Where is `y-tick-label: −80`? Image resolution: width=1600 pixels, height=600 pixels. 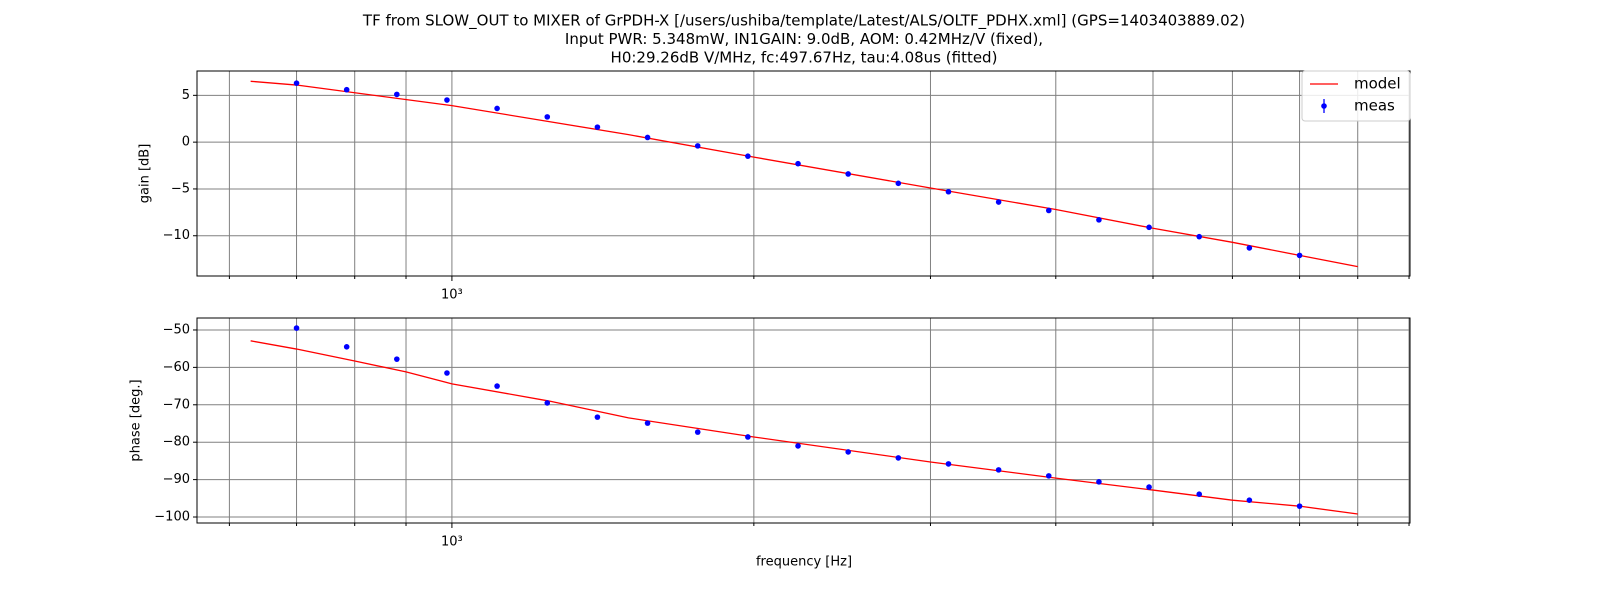 y-tick-label: −80 is located at coordinates (176, 442).